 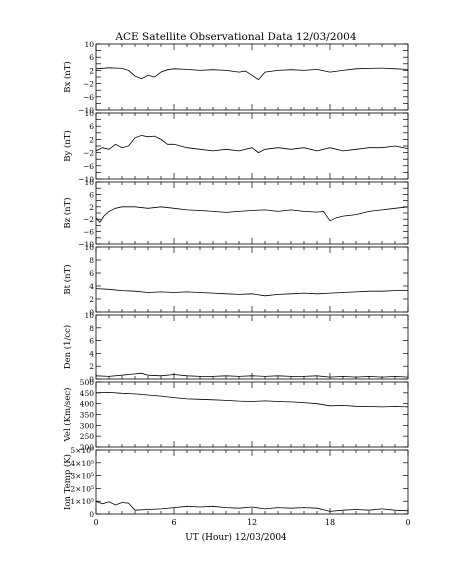 What do you see at coordinates (252, 522) in the screenshot?
I see `x-tick-label: 12` at bounding box center [252, 522].